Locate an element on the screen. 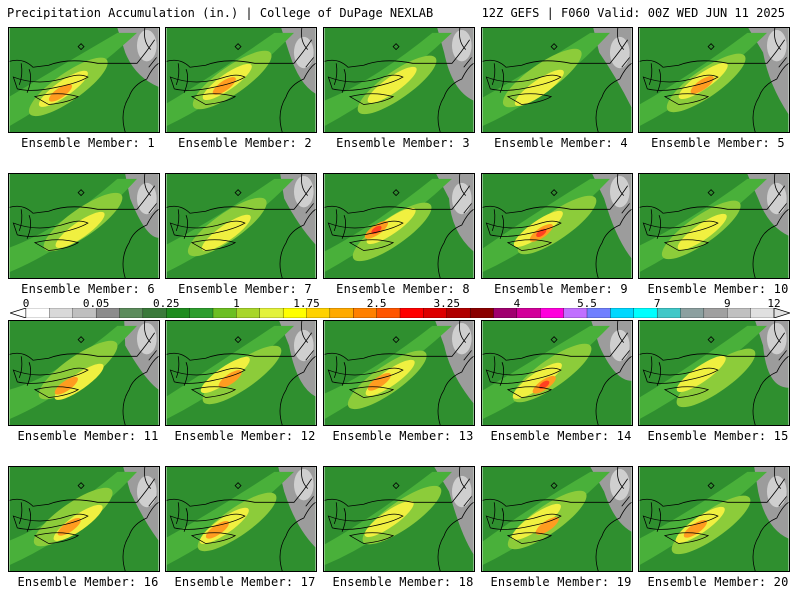 Image resolution: width=800 pixels, height=600 pixels. ensemble-panel: Ensemble Member: 19 is located at coordinates (557, 532).